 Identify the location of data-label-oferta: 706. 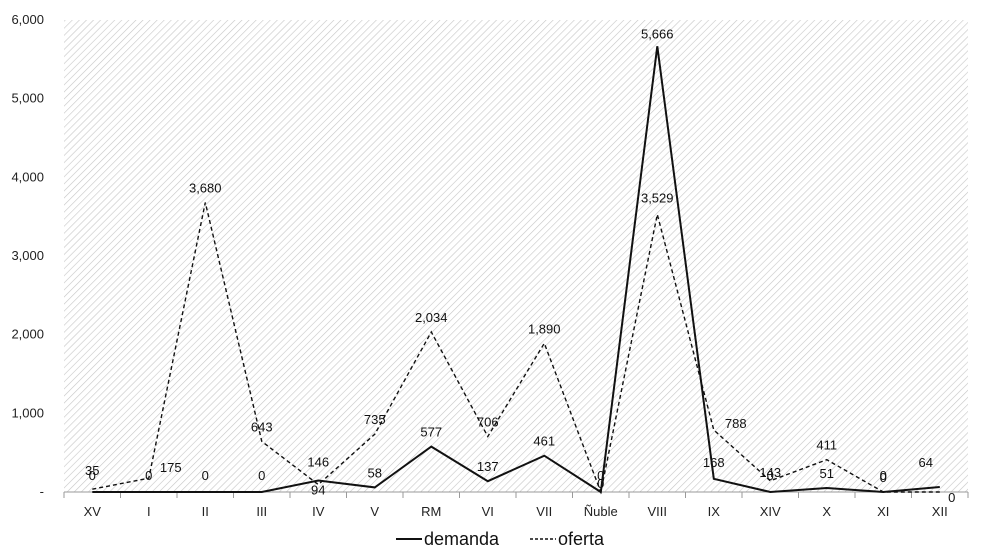
(488, 421).